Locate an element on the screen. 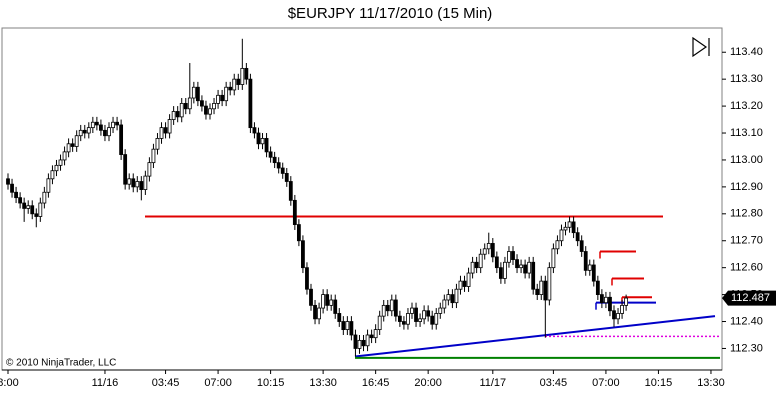  y-tick-label: 112.60 is located at coordinates (746, 268).